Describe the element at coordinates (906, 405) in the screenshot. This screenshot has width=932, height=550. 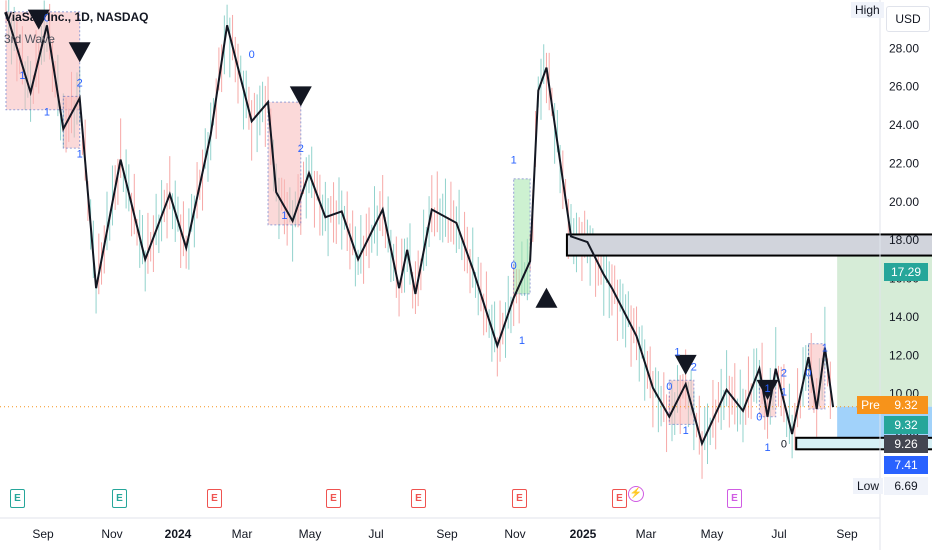
I see `price-tag-pre: 9.32` at that location.